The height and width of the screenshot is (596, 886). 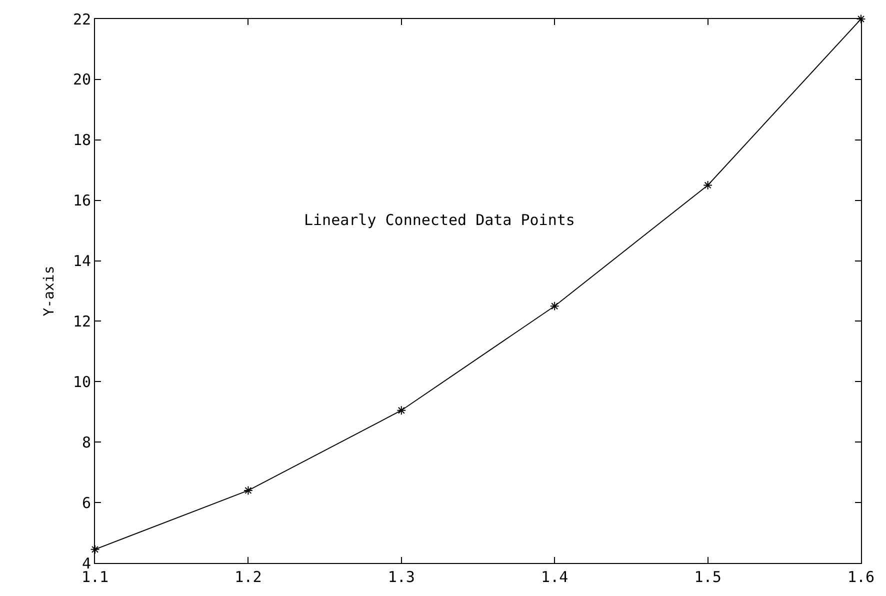 What do you see at coordinates (81, 321) in the screenshot?
I see `y-tick-label: 12` at bounding box center [81, 321].